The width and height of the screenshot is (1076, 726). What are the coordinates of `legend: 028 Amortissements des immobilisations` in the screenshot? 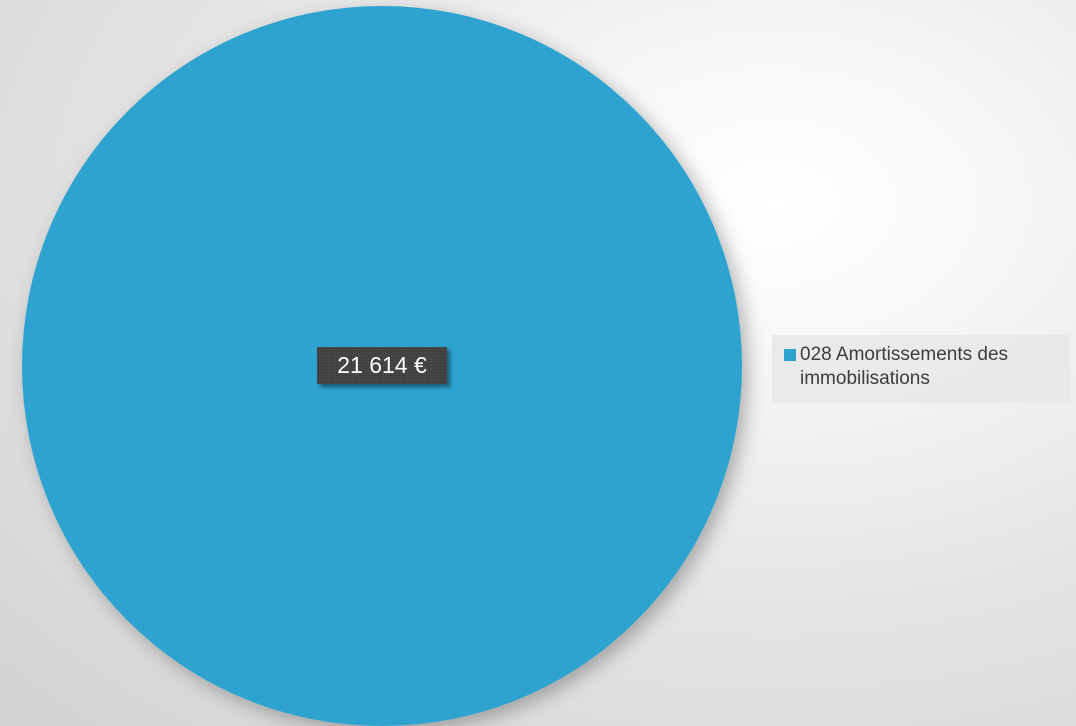 It's located at (920, 369).